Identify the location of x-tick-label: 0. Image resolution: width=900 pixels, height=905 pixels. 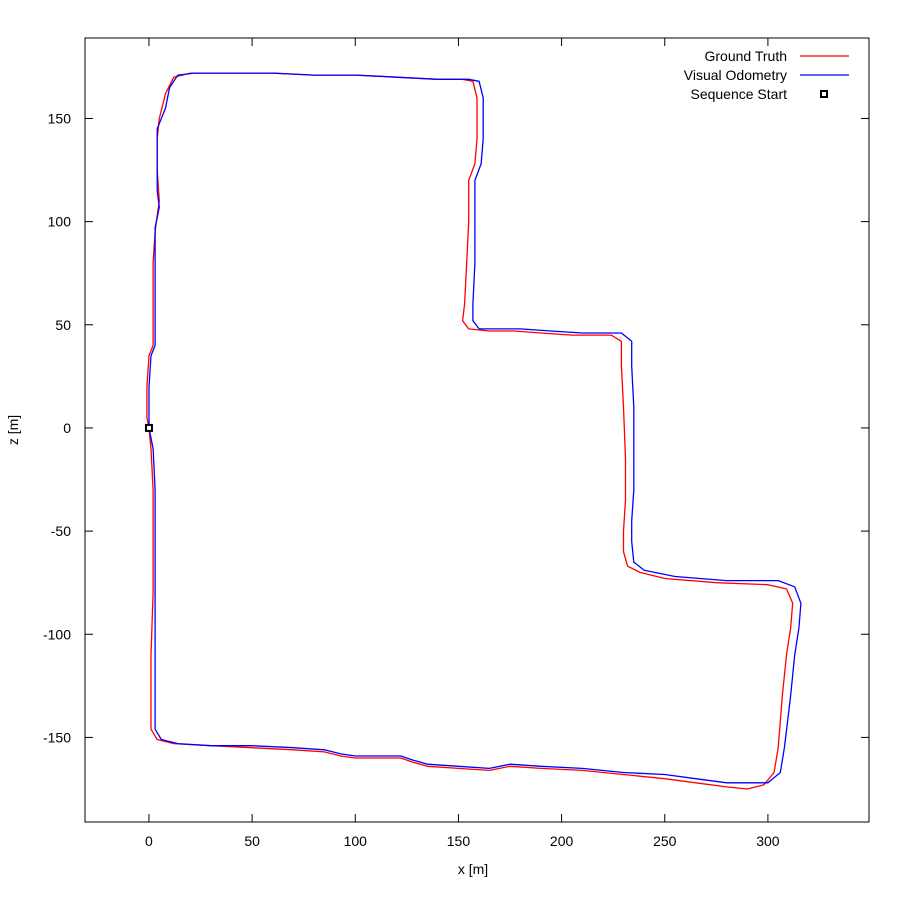
(149, 841).